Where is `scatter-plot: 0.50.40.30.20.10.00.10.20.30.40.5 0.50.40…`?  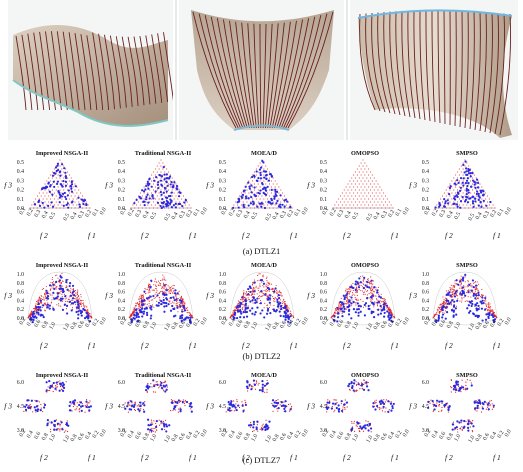
scatter-plot: 0.50.40.30.20.10.00.10.20.30.40.5 0.50.40… is located at coordinates (461, 199).